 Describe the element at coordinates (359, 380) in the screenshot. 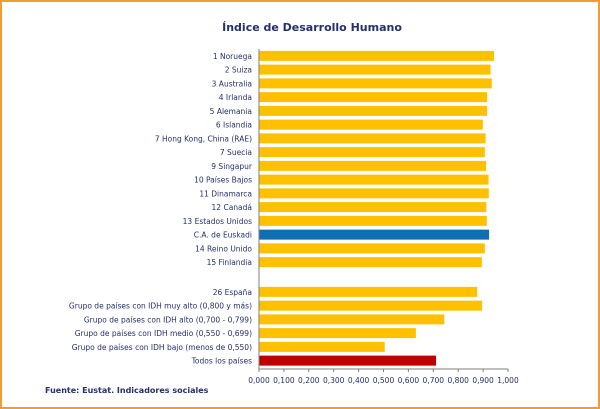

I see `x-tick-label: 0,400` at that location.